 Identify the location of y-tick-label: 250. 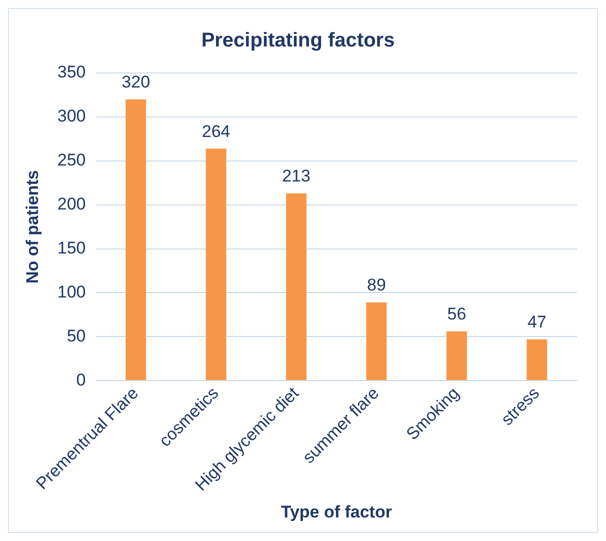
(71, 160).